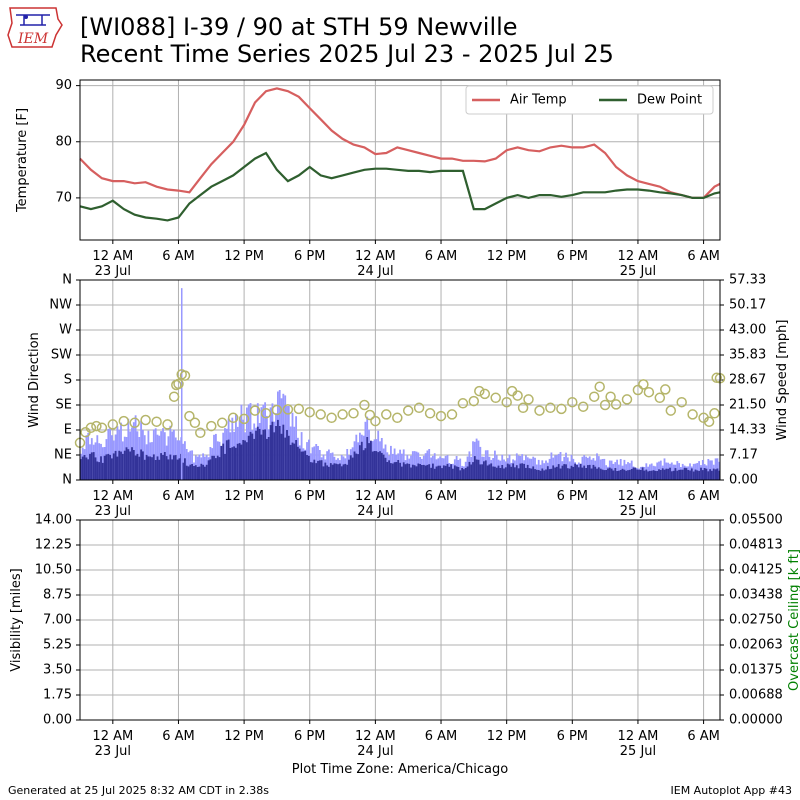  What do you see at coordinates (638, 751) in the screenshot?
I see `vis-xtick-sublabel: 25 Jul` at bounding box center [638, 751].